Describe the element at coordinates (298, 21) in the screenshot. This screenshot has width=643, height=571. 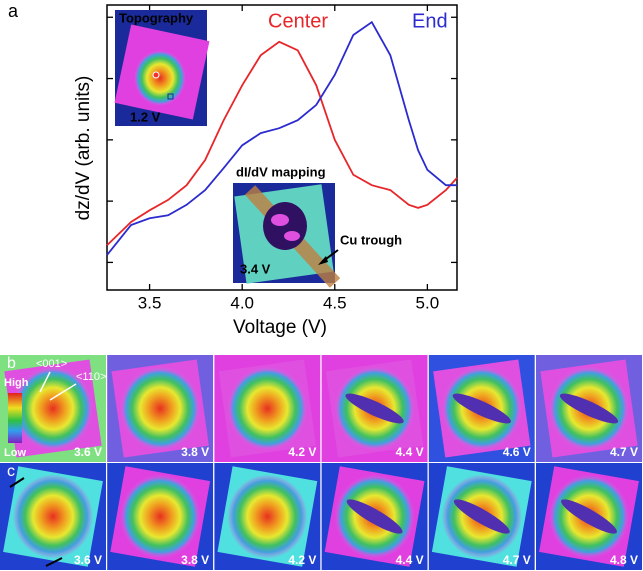
I see `legend-label: Center` at that location.